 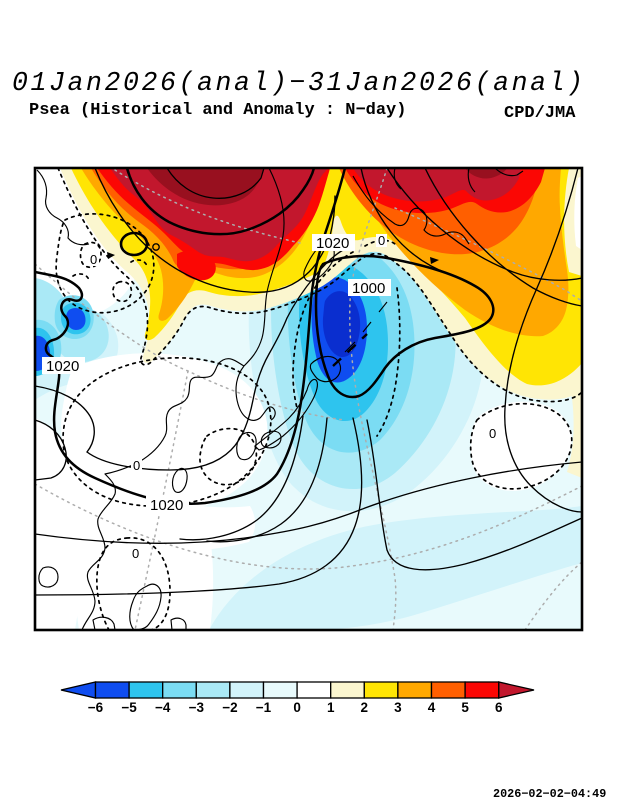 What do you see at coordinates (217, 110) in the screenshot?
I see `svg-text:Psea (Historical and Anomaly :: Psea (Historical and Anomaly : N−day)` at bounding box center [217, 110].